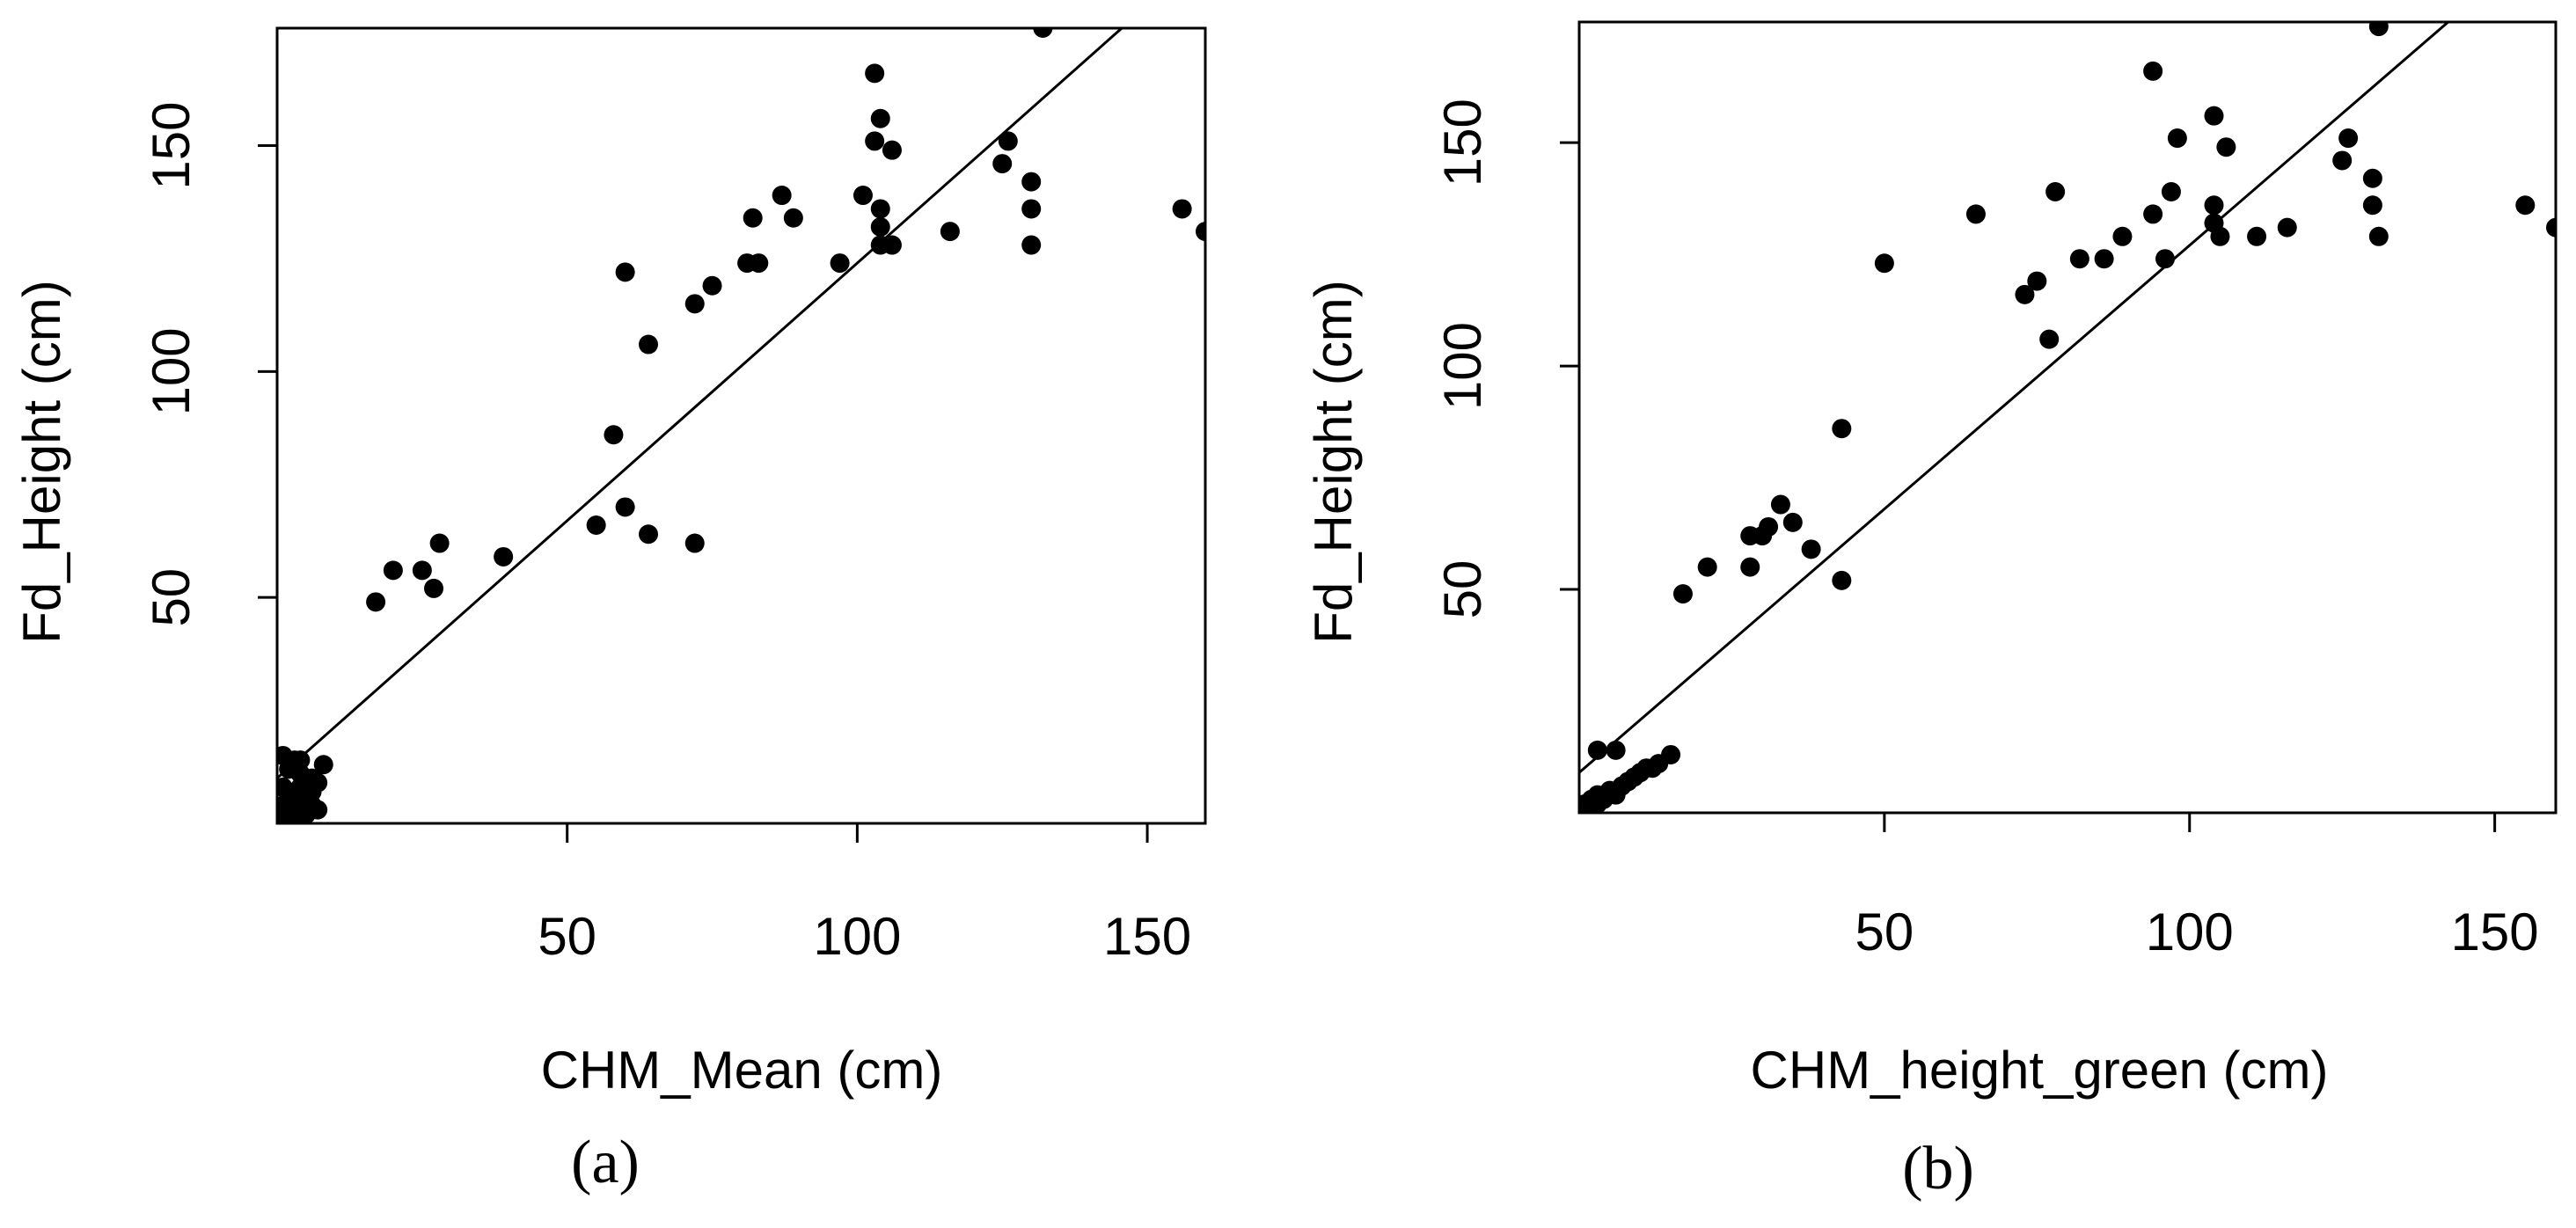 This screenshot has height=1228, width=2576. Describe the element at coordinates (1333, 461) in the screenshot. I see `panel-b-ylabel: Fd_Height (cm)` at that location.